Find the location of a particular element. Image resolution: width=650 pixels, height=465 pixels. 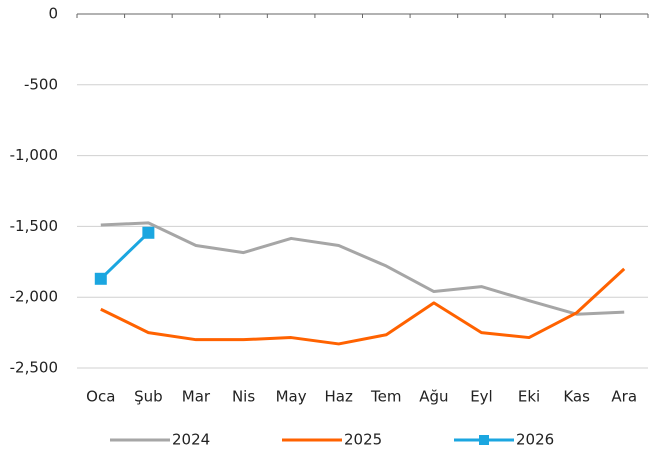

y-tick-label: -2,000 is located at coordinates (34, 297).